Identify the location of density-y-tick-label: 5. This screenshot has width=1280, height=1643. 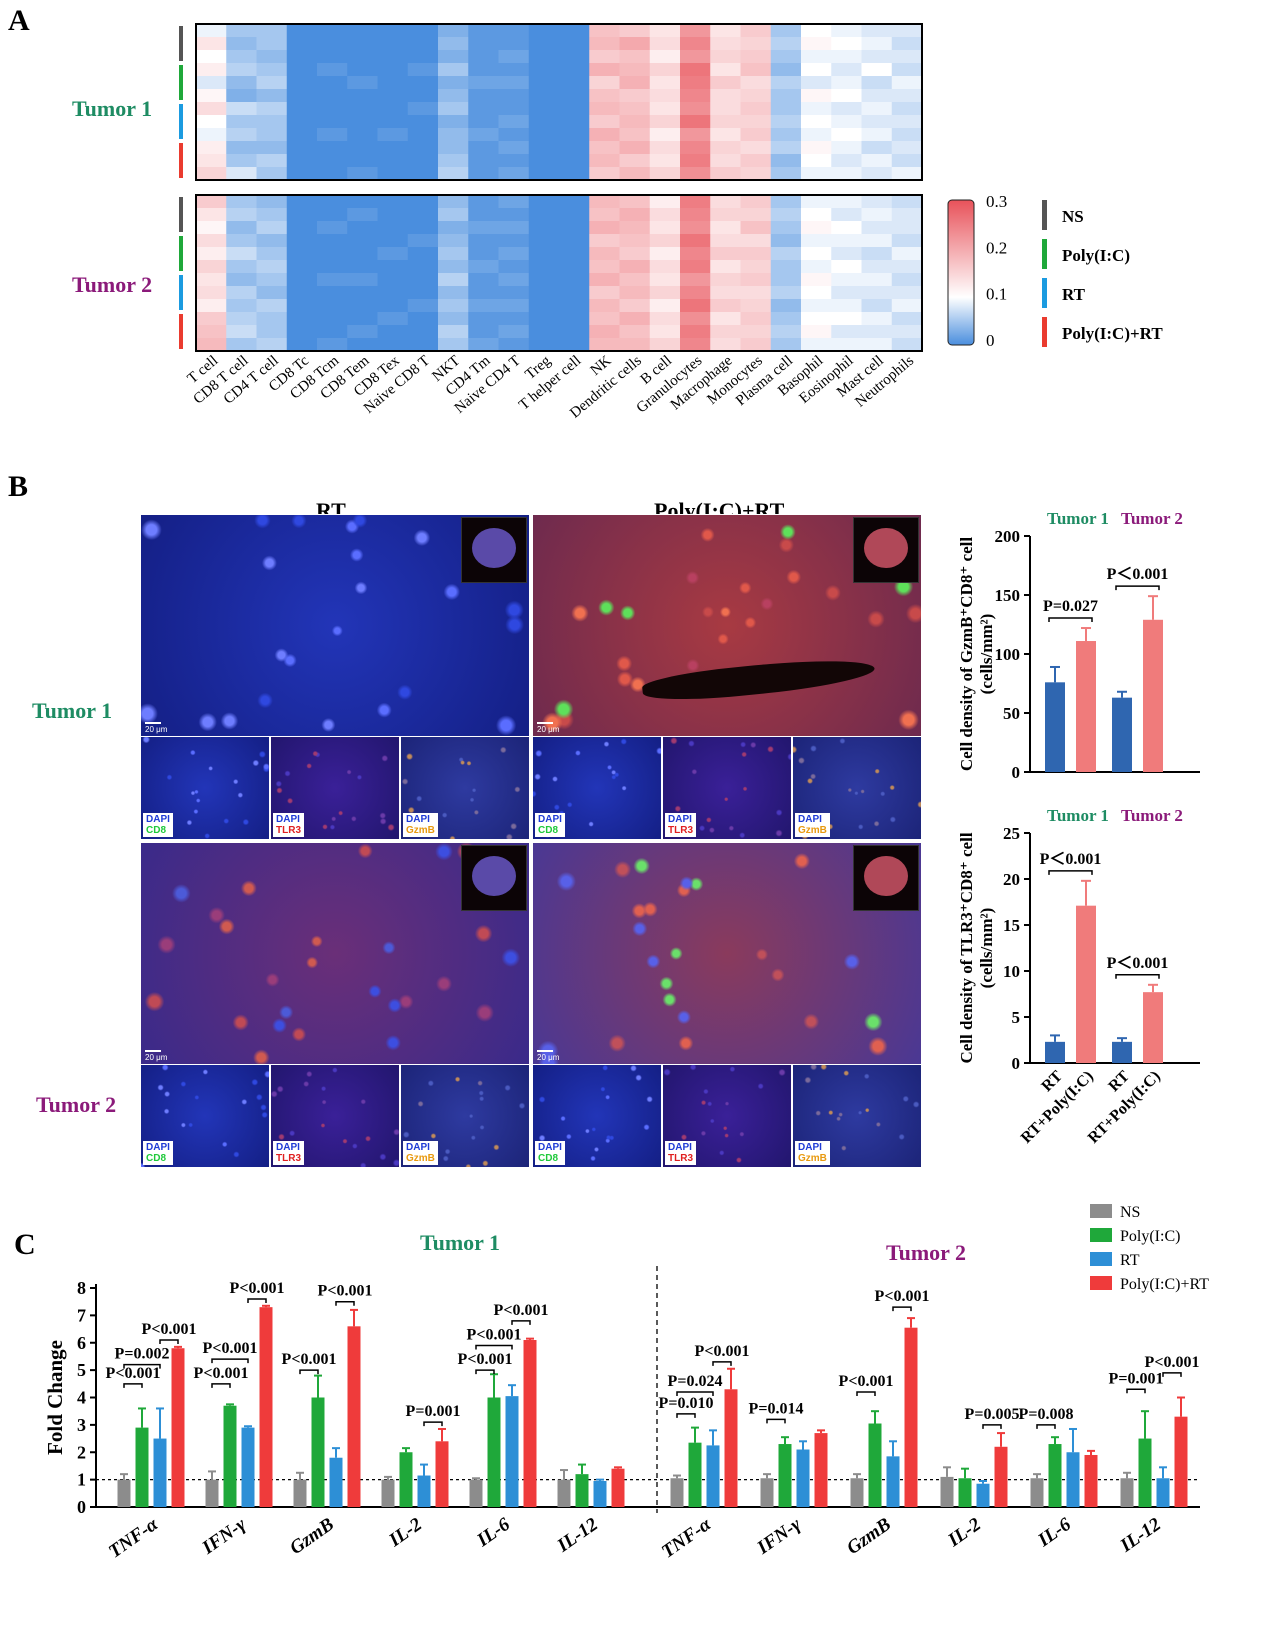
(1016, 1017).